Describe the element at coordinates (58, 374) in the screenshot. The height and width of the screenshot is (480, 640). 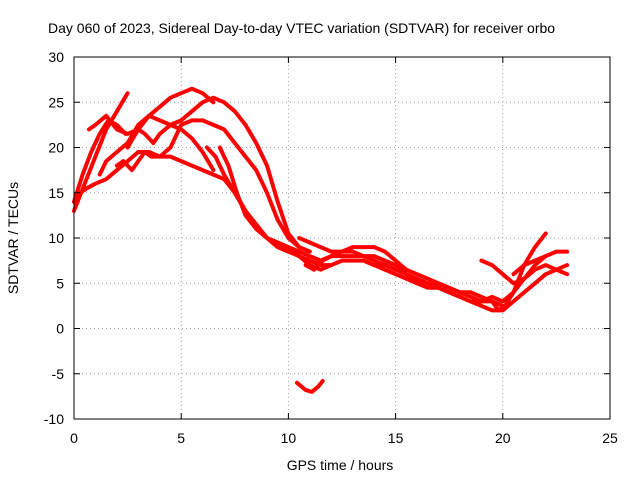
I see `y-tick-label: -5` at that location.